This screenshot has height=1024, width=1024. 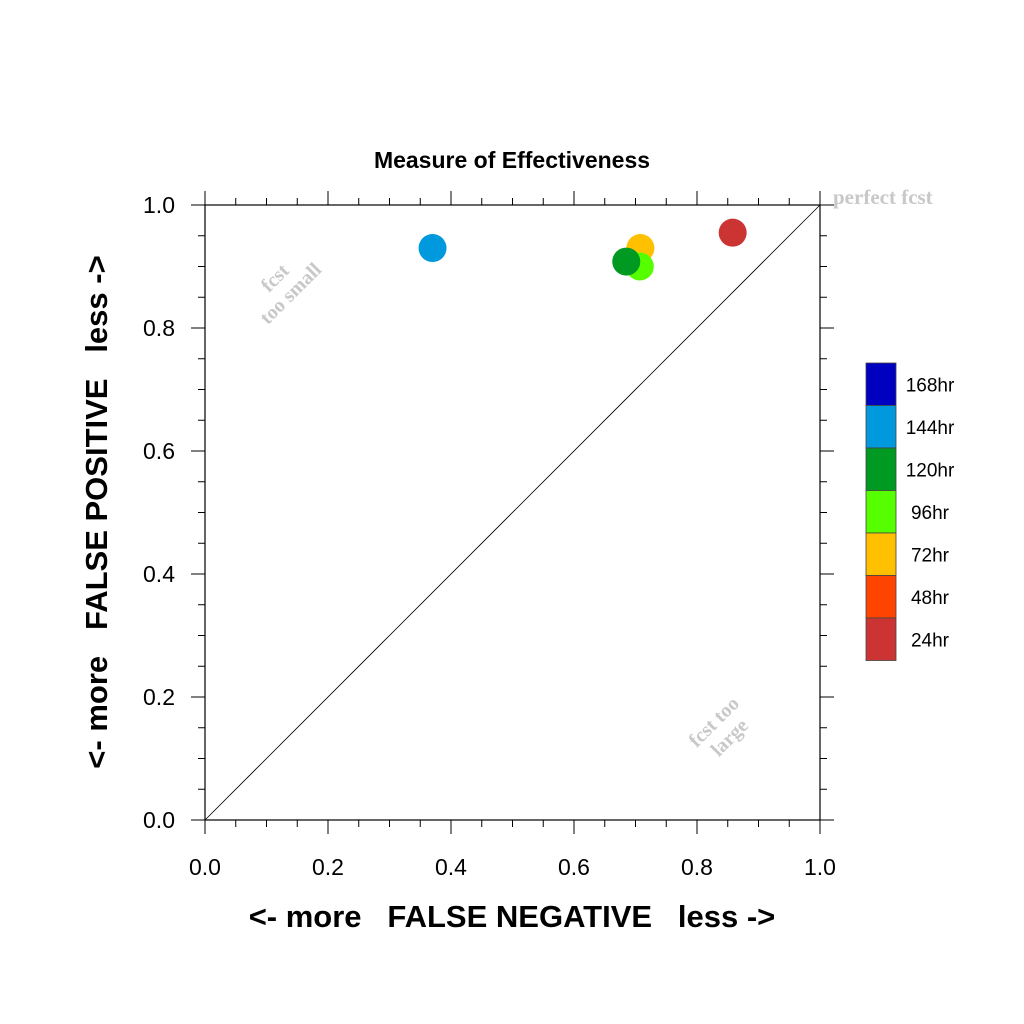 I want to click on legend-swatch-48hr, so click(x=881, y=597).